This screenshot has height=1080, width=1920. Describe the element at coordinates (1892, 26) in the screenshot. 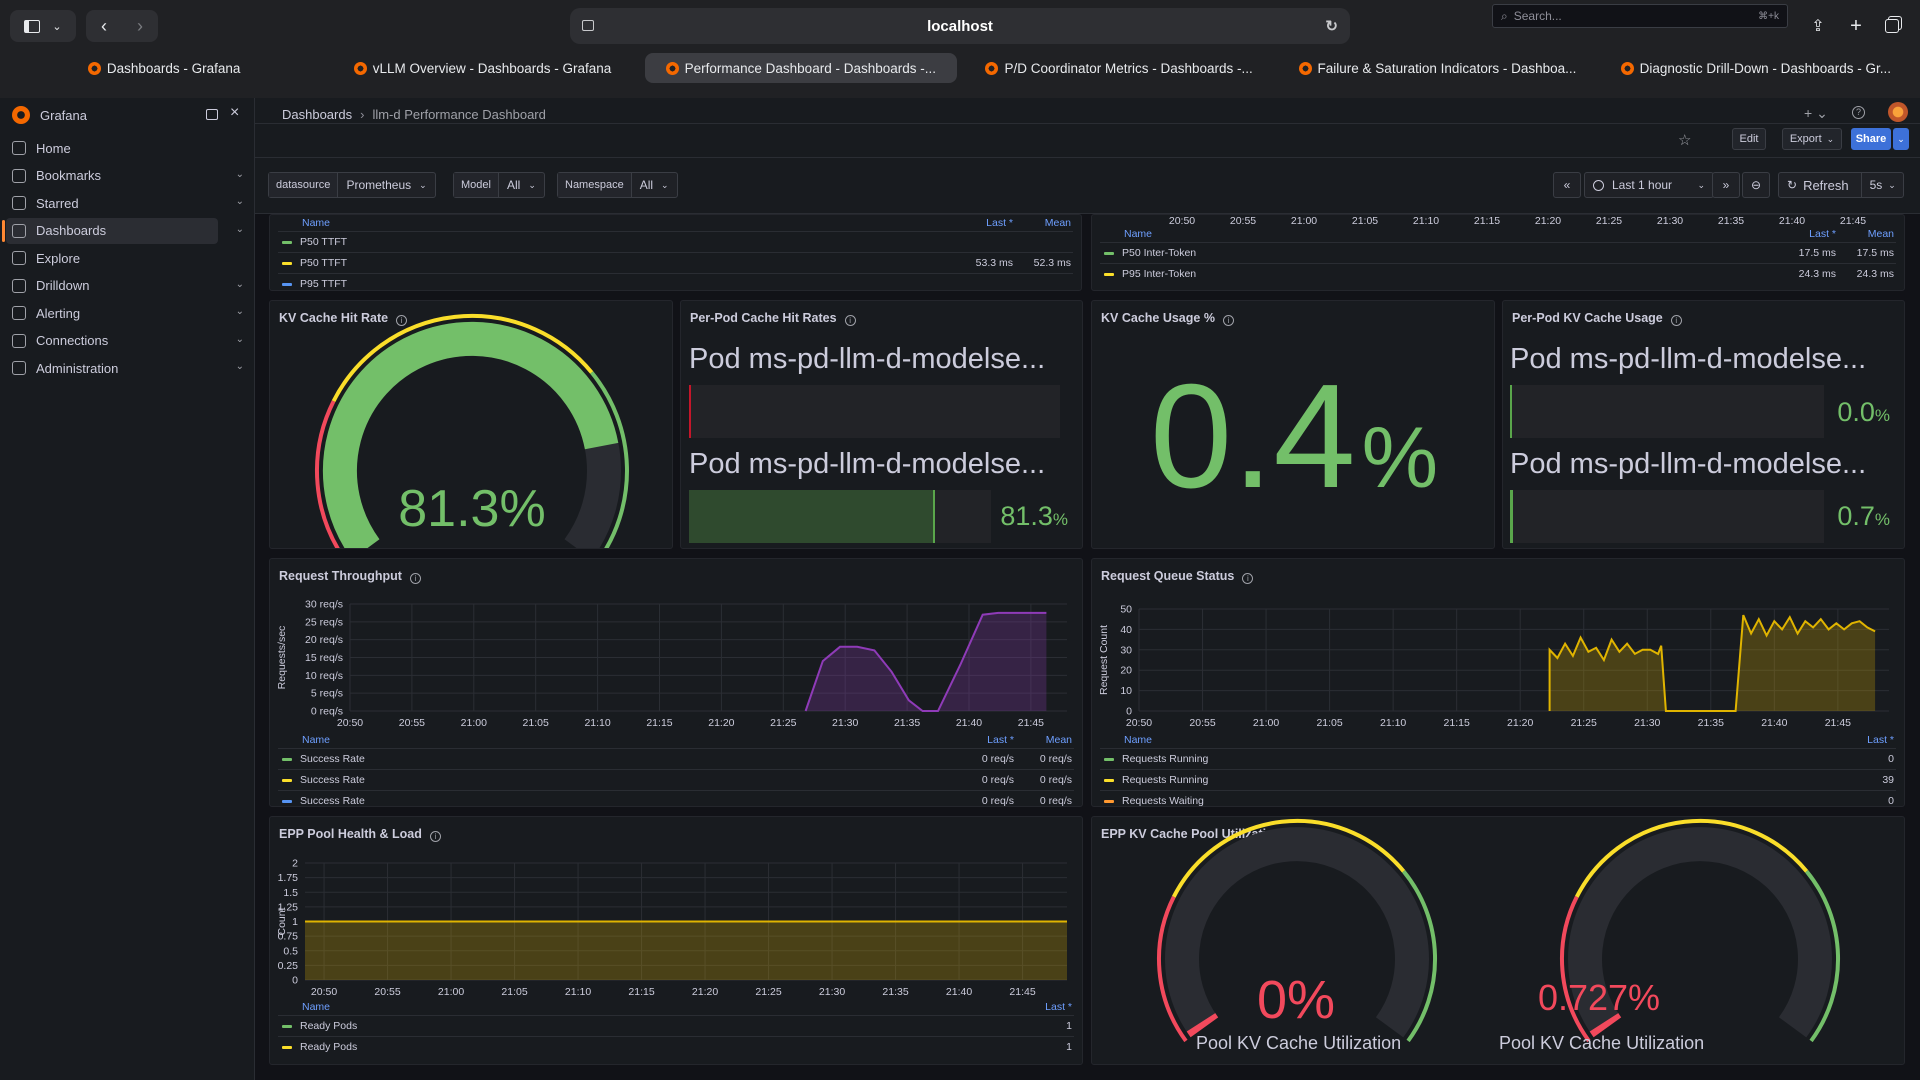

I see `tab-overview-button` at that location.